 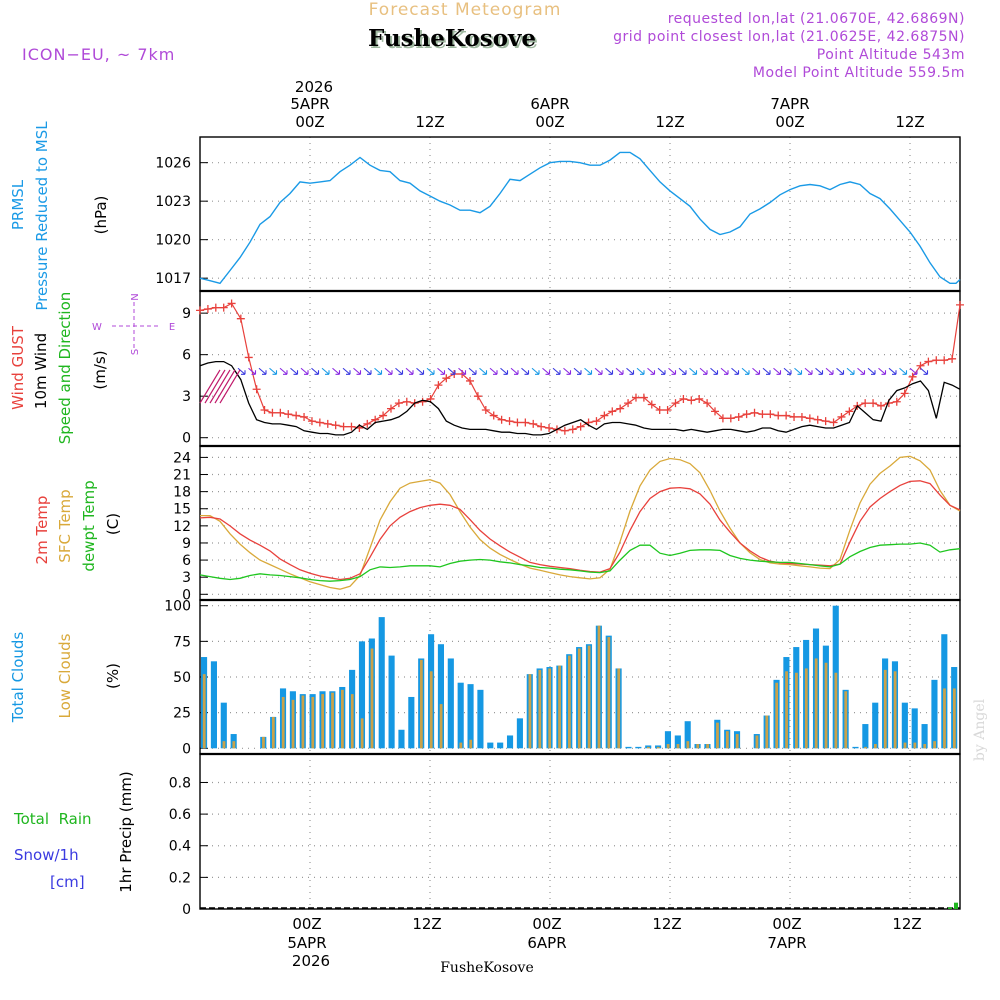 I want to click on y-tick-label: 0, so click(x=186, y=439).